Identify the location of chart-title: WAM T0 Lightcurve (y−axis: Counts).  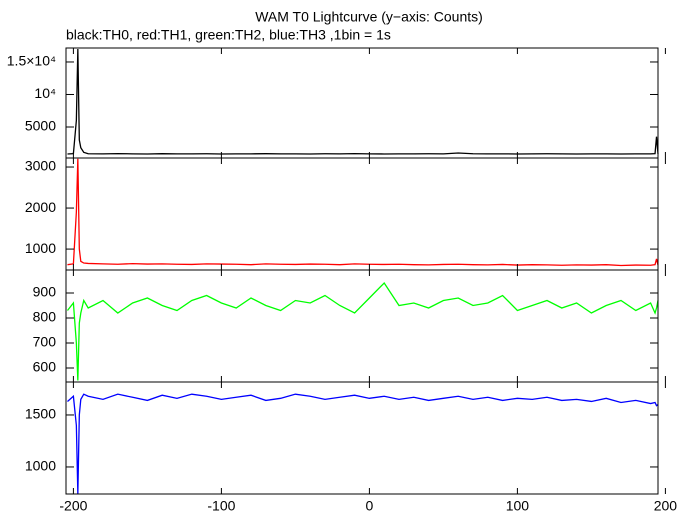
(369, 17).